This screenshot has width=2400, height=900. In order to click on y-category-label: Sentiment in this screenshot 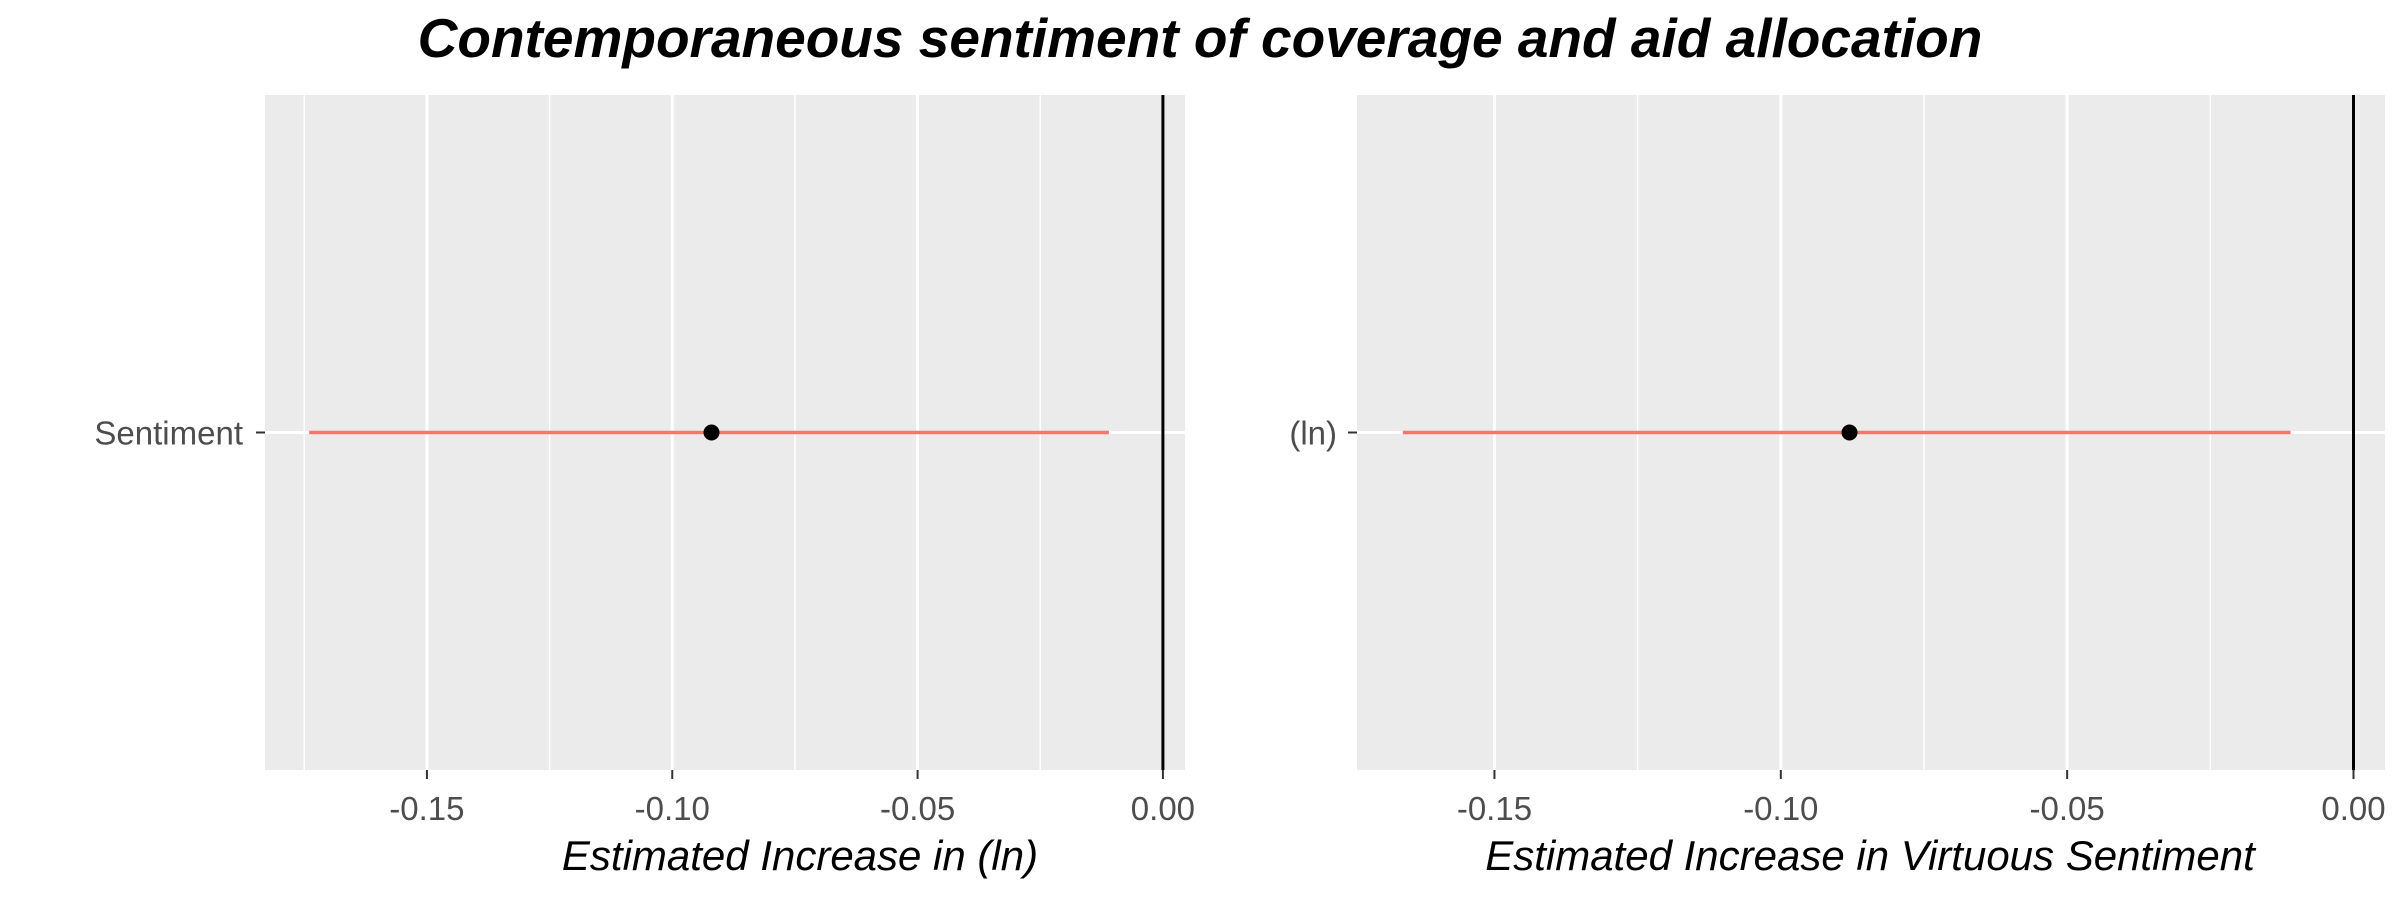, I will do `click(168, 433)`.